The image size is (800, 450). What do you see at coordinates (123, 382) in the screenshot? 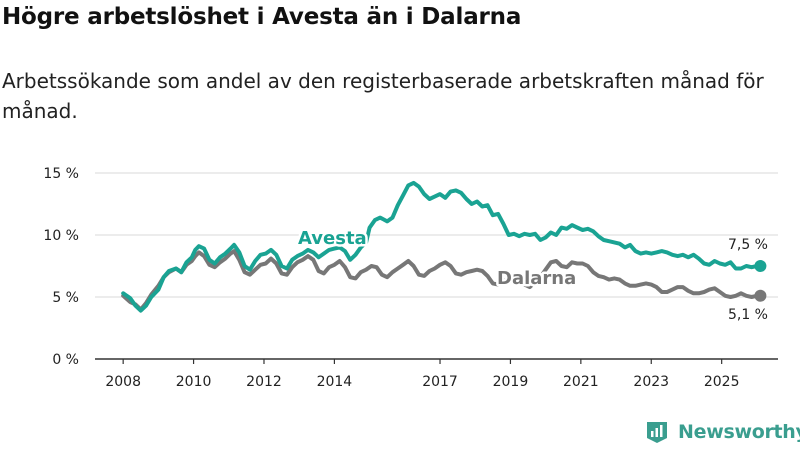
I see `x-tick-label: 2008` at bounding box center [123, 382].